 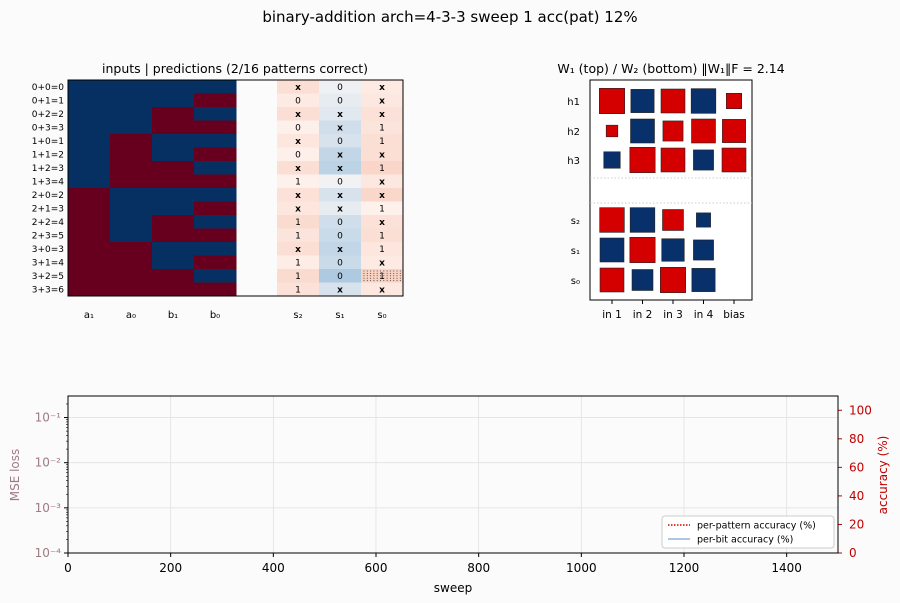 What do you see at coordinates (48, 169) in the screenshot?
I see `row-label: 1+2=3` at bounding box center [48, 169].